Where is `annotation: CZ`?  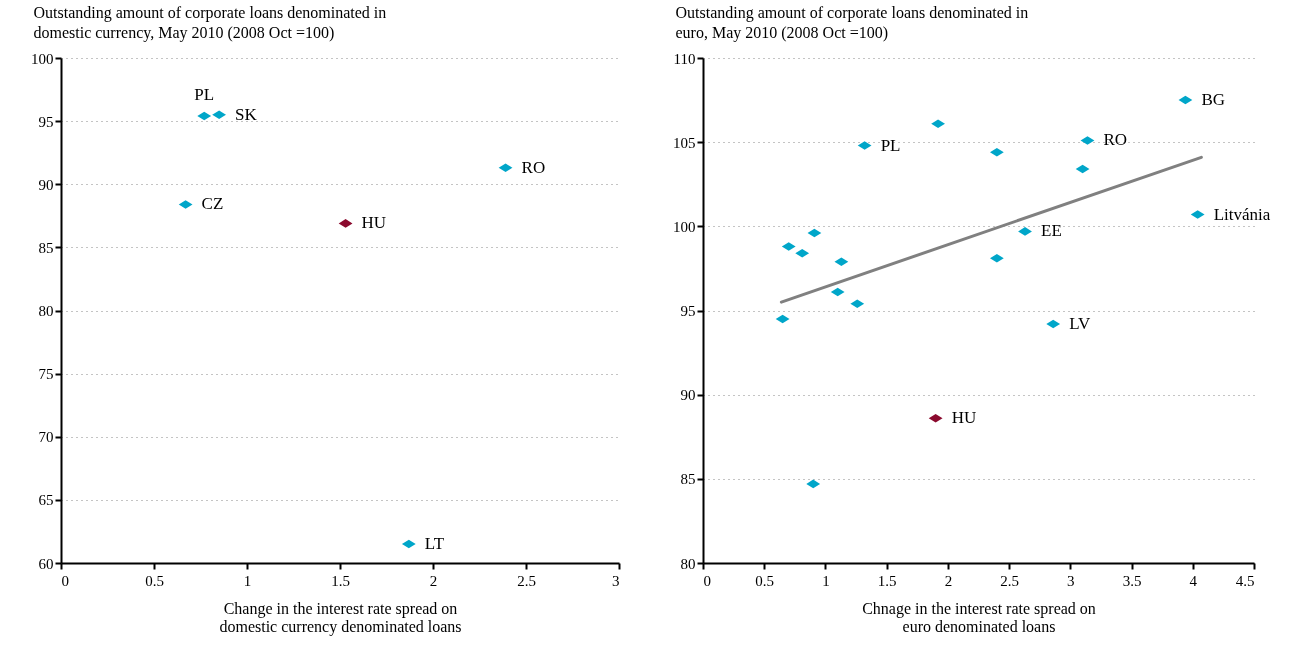 annotation: CZ is located at coordinates (212, 204).